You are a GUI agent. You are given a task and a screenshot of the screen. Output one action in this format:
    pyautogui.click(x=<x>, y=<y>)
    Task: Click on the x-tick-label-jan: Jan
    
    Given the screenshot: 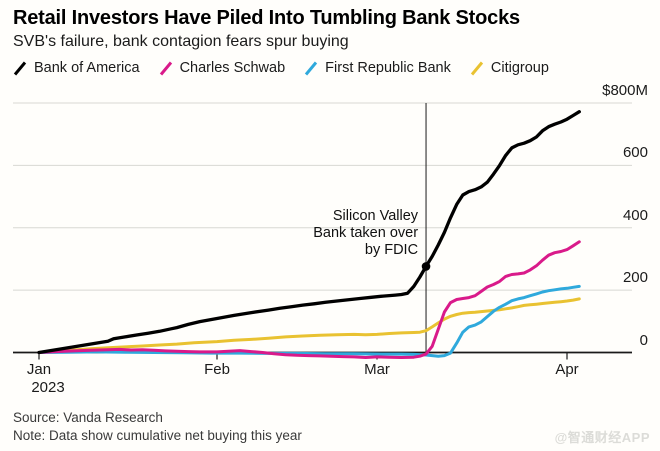 What is the action you would take?
    pyautogui.click(x=39, y=369)
    